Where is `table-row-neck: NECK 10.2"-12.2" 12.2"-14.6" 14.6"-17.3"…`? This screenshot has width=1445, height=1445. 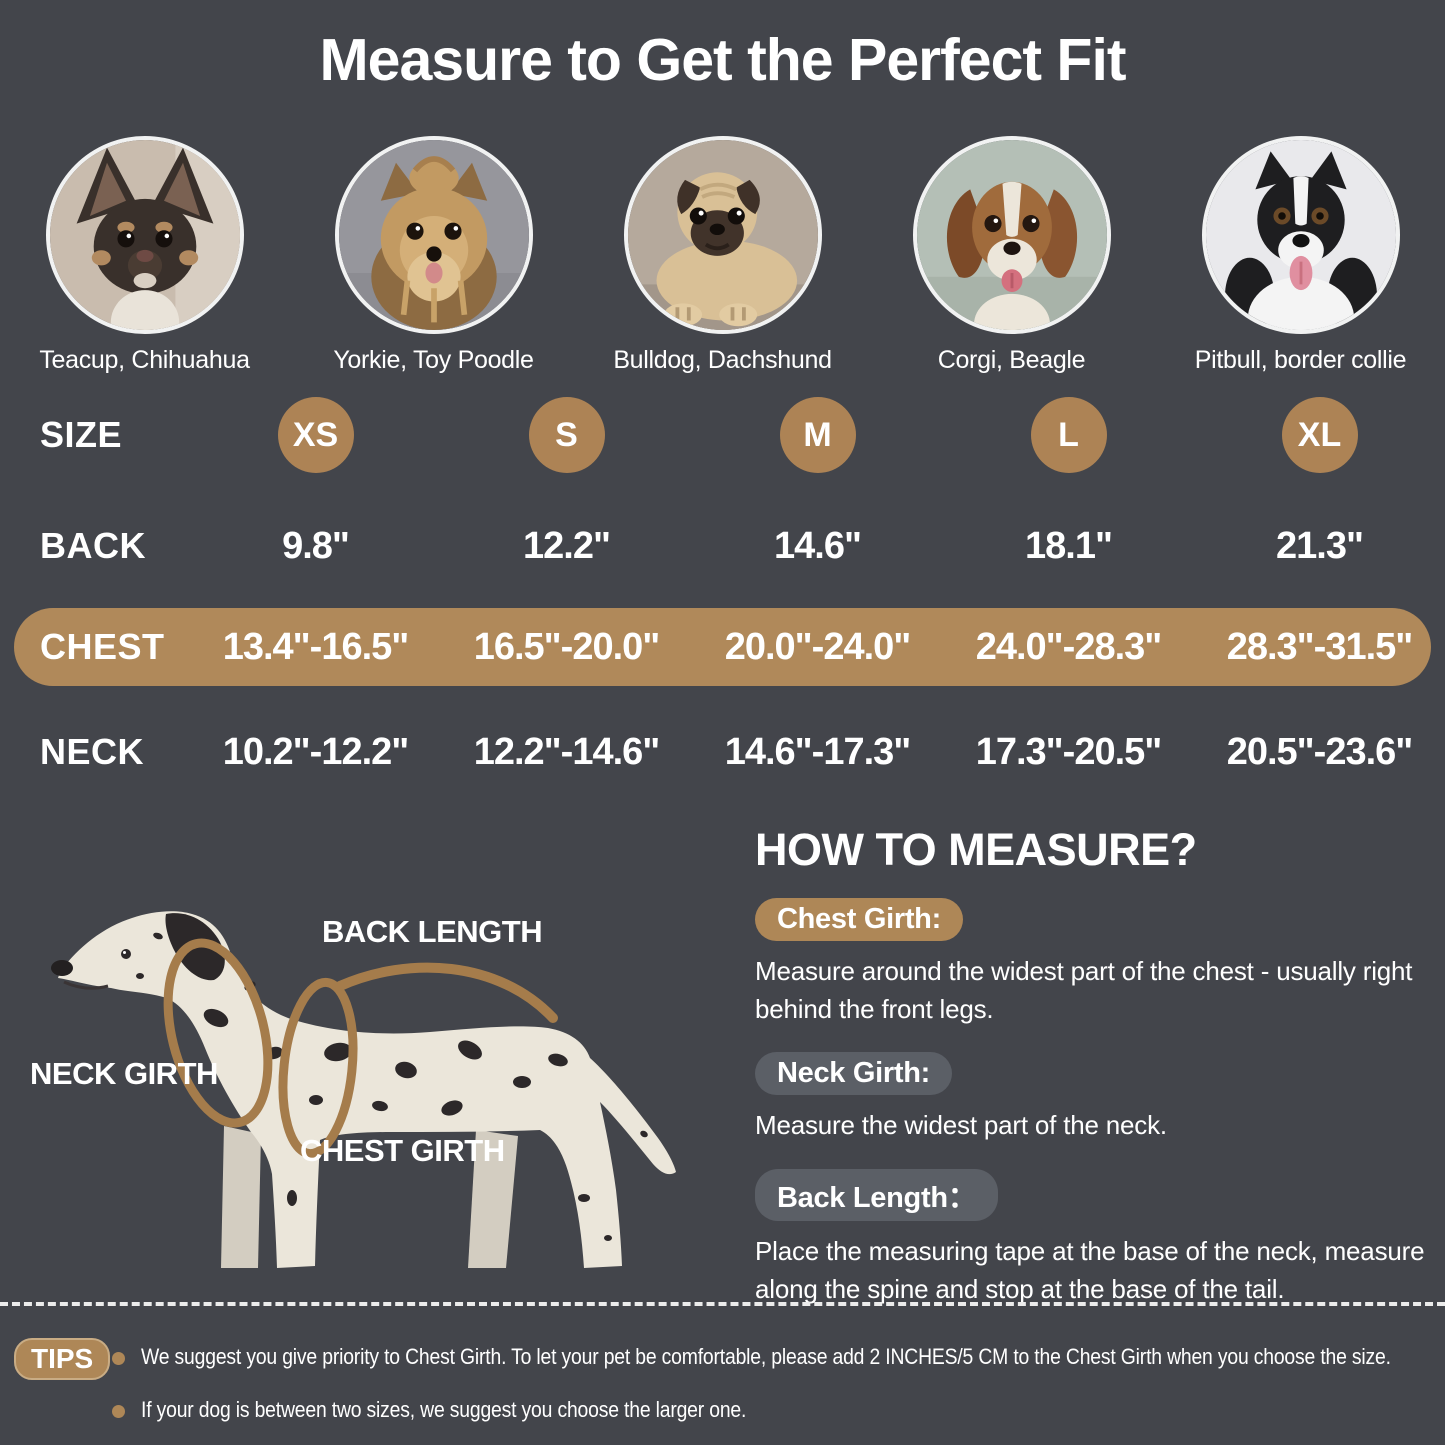
table-row-neck: NECK 10.2"-12.2" 12.2"-14.6" 14.6"-17.3"… is located at coordinates (722, 752).